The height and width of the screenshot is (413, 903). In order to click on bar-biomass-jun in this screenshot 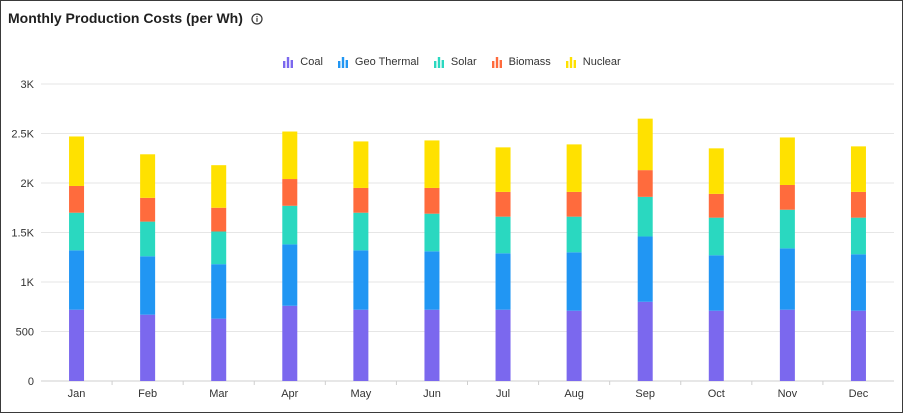, I will do `click(432, 200)`.